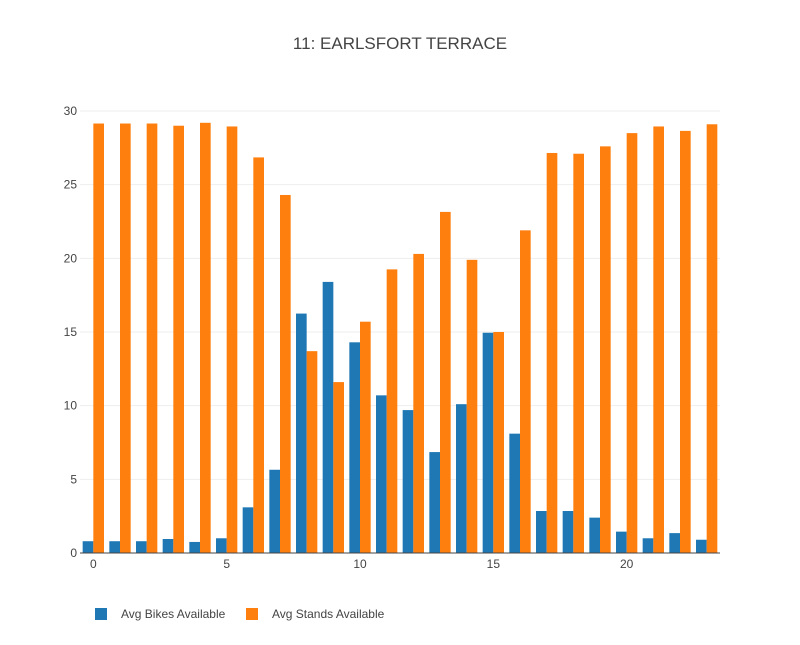 The image size is (800, 645). I want to click on x-tick-label: 20, so click(627, 564).